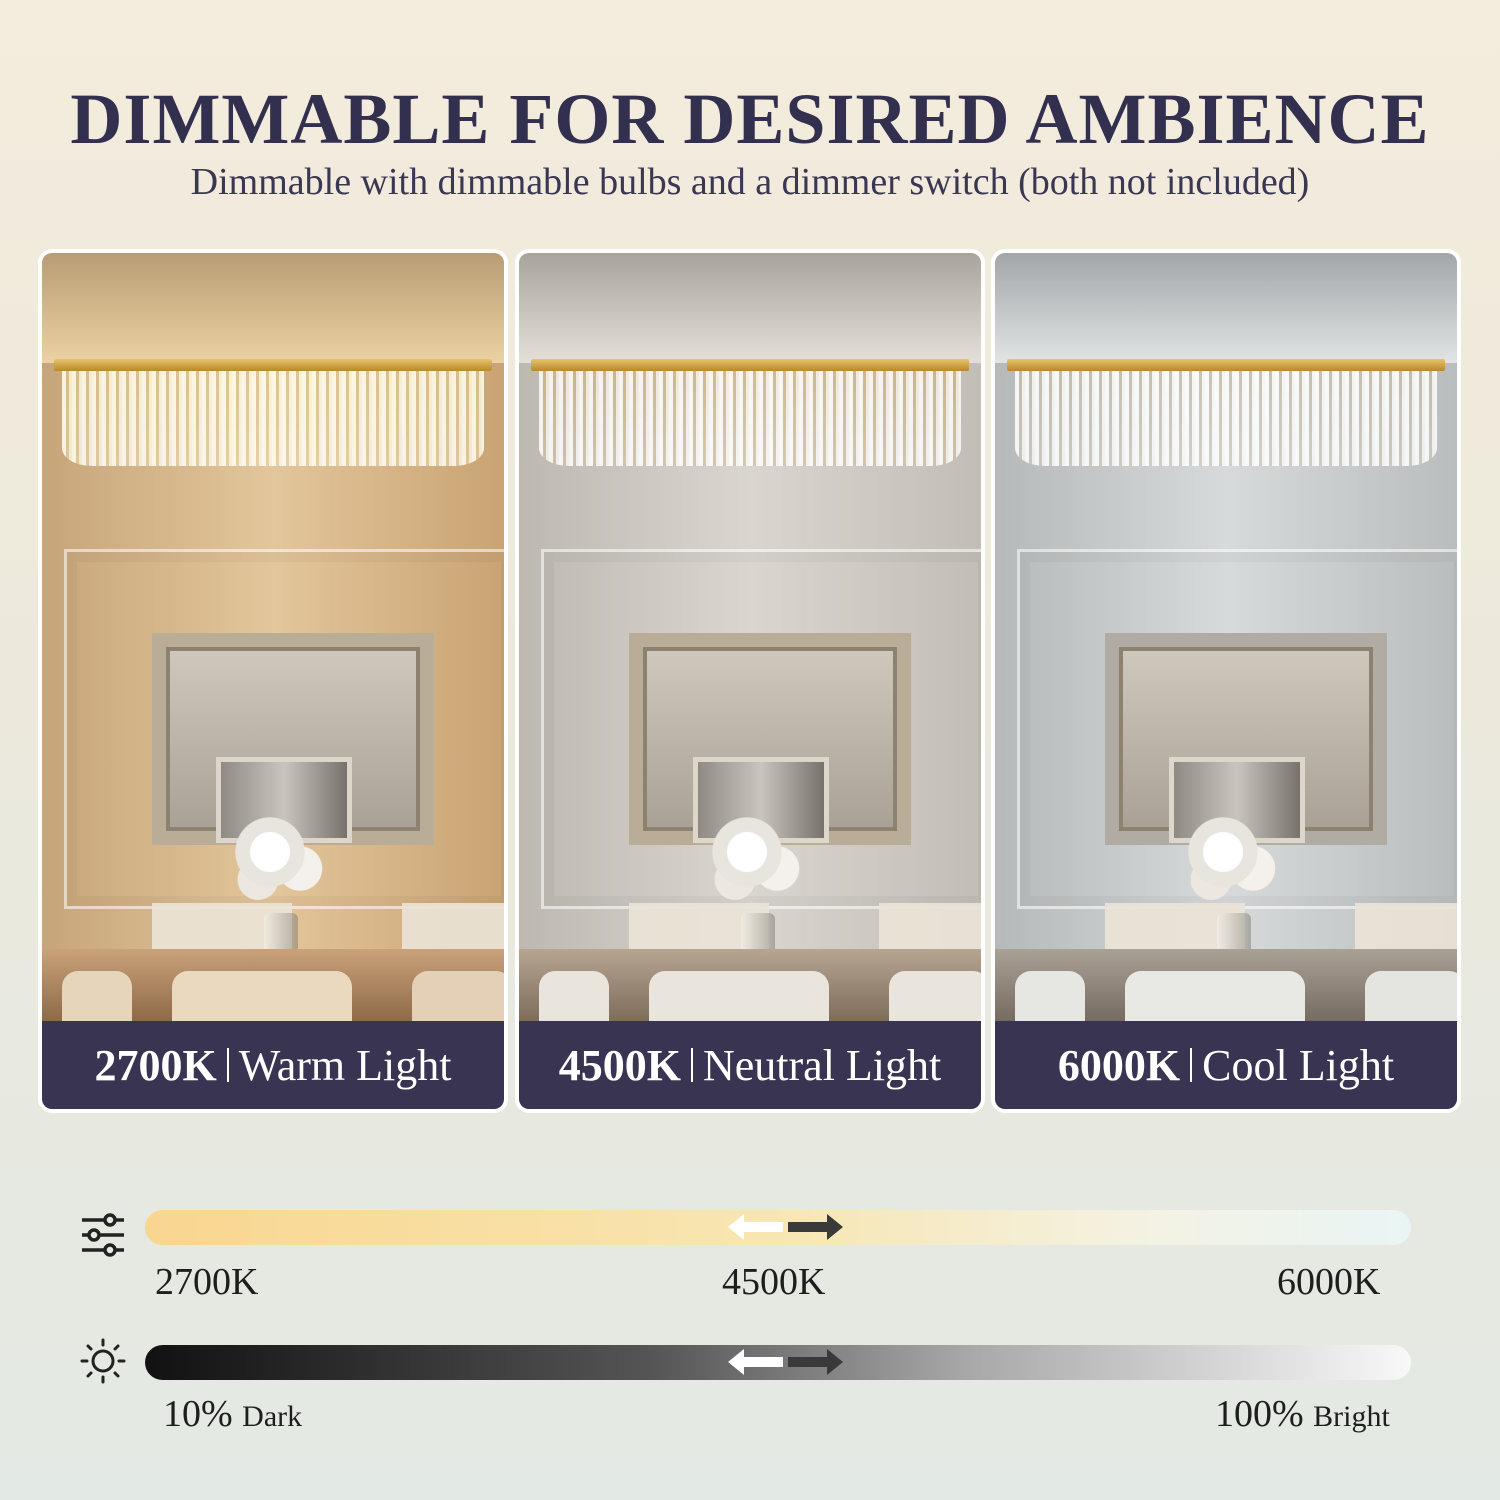  I want to click on light-name: Cool Light, so click(1298, 1065).